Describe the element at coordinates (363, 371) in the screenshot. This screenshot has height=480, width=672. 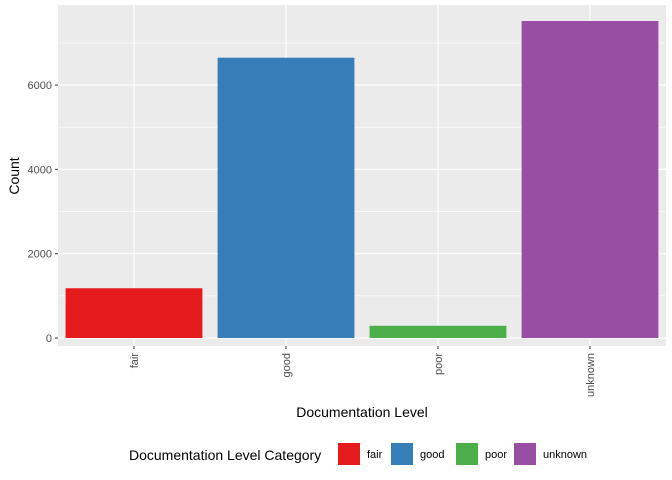
I see `x-axis-ticks: fair good poor unknown` at that location.